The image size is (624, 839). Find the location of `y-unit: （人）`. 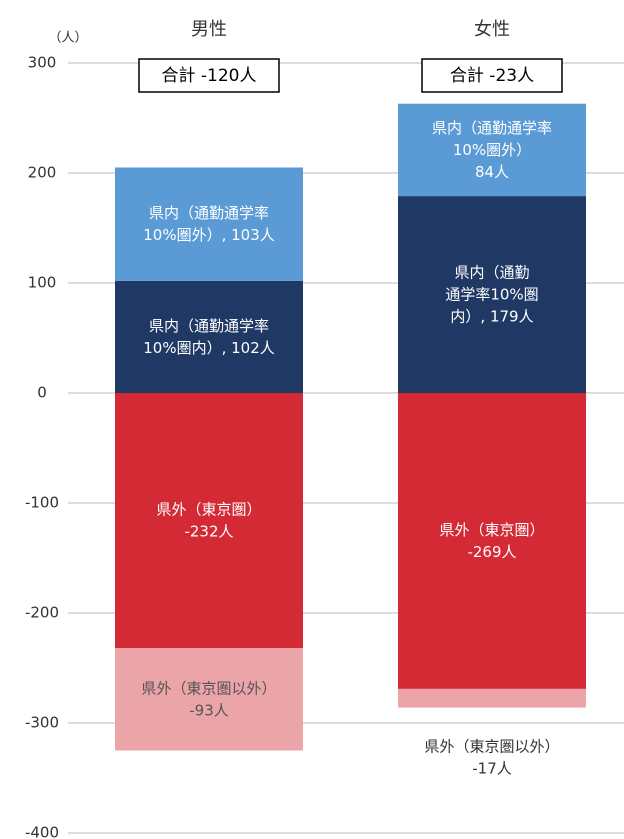

y-unit: （人） is located at coordinates (67, 38).